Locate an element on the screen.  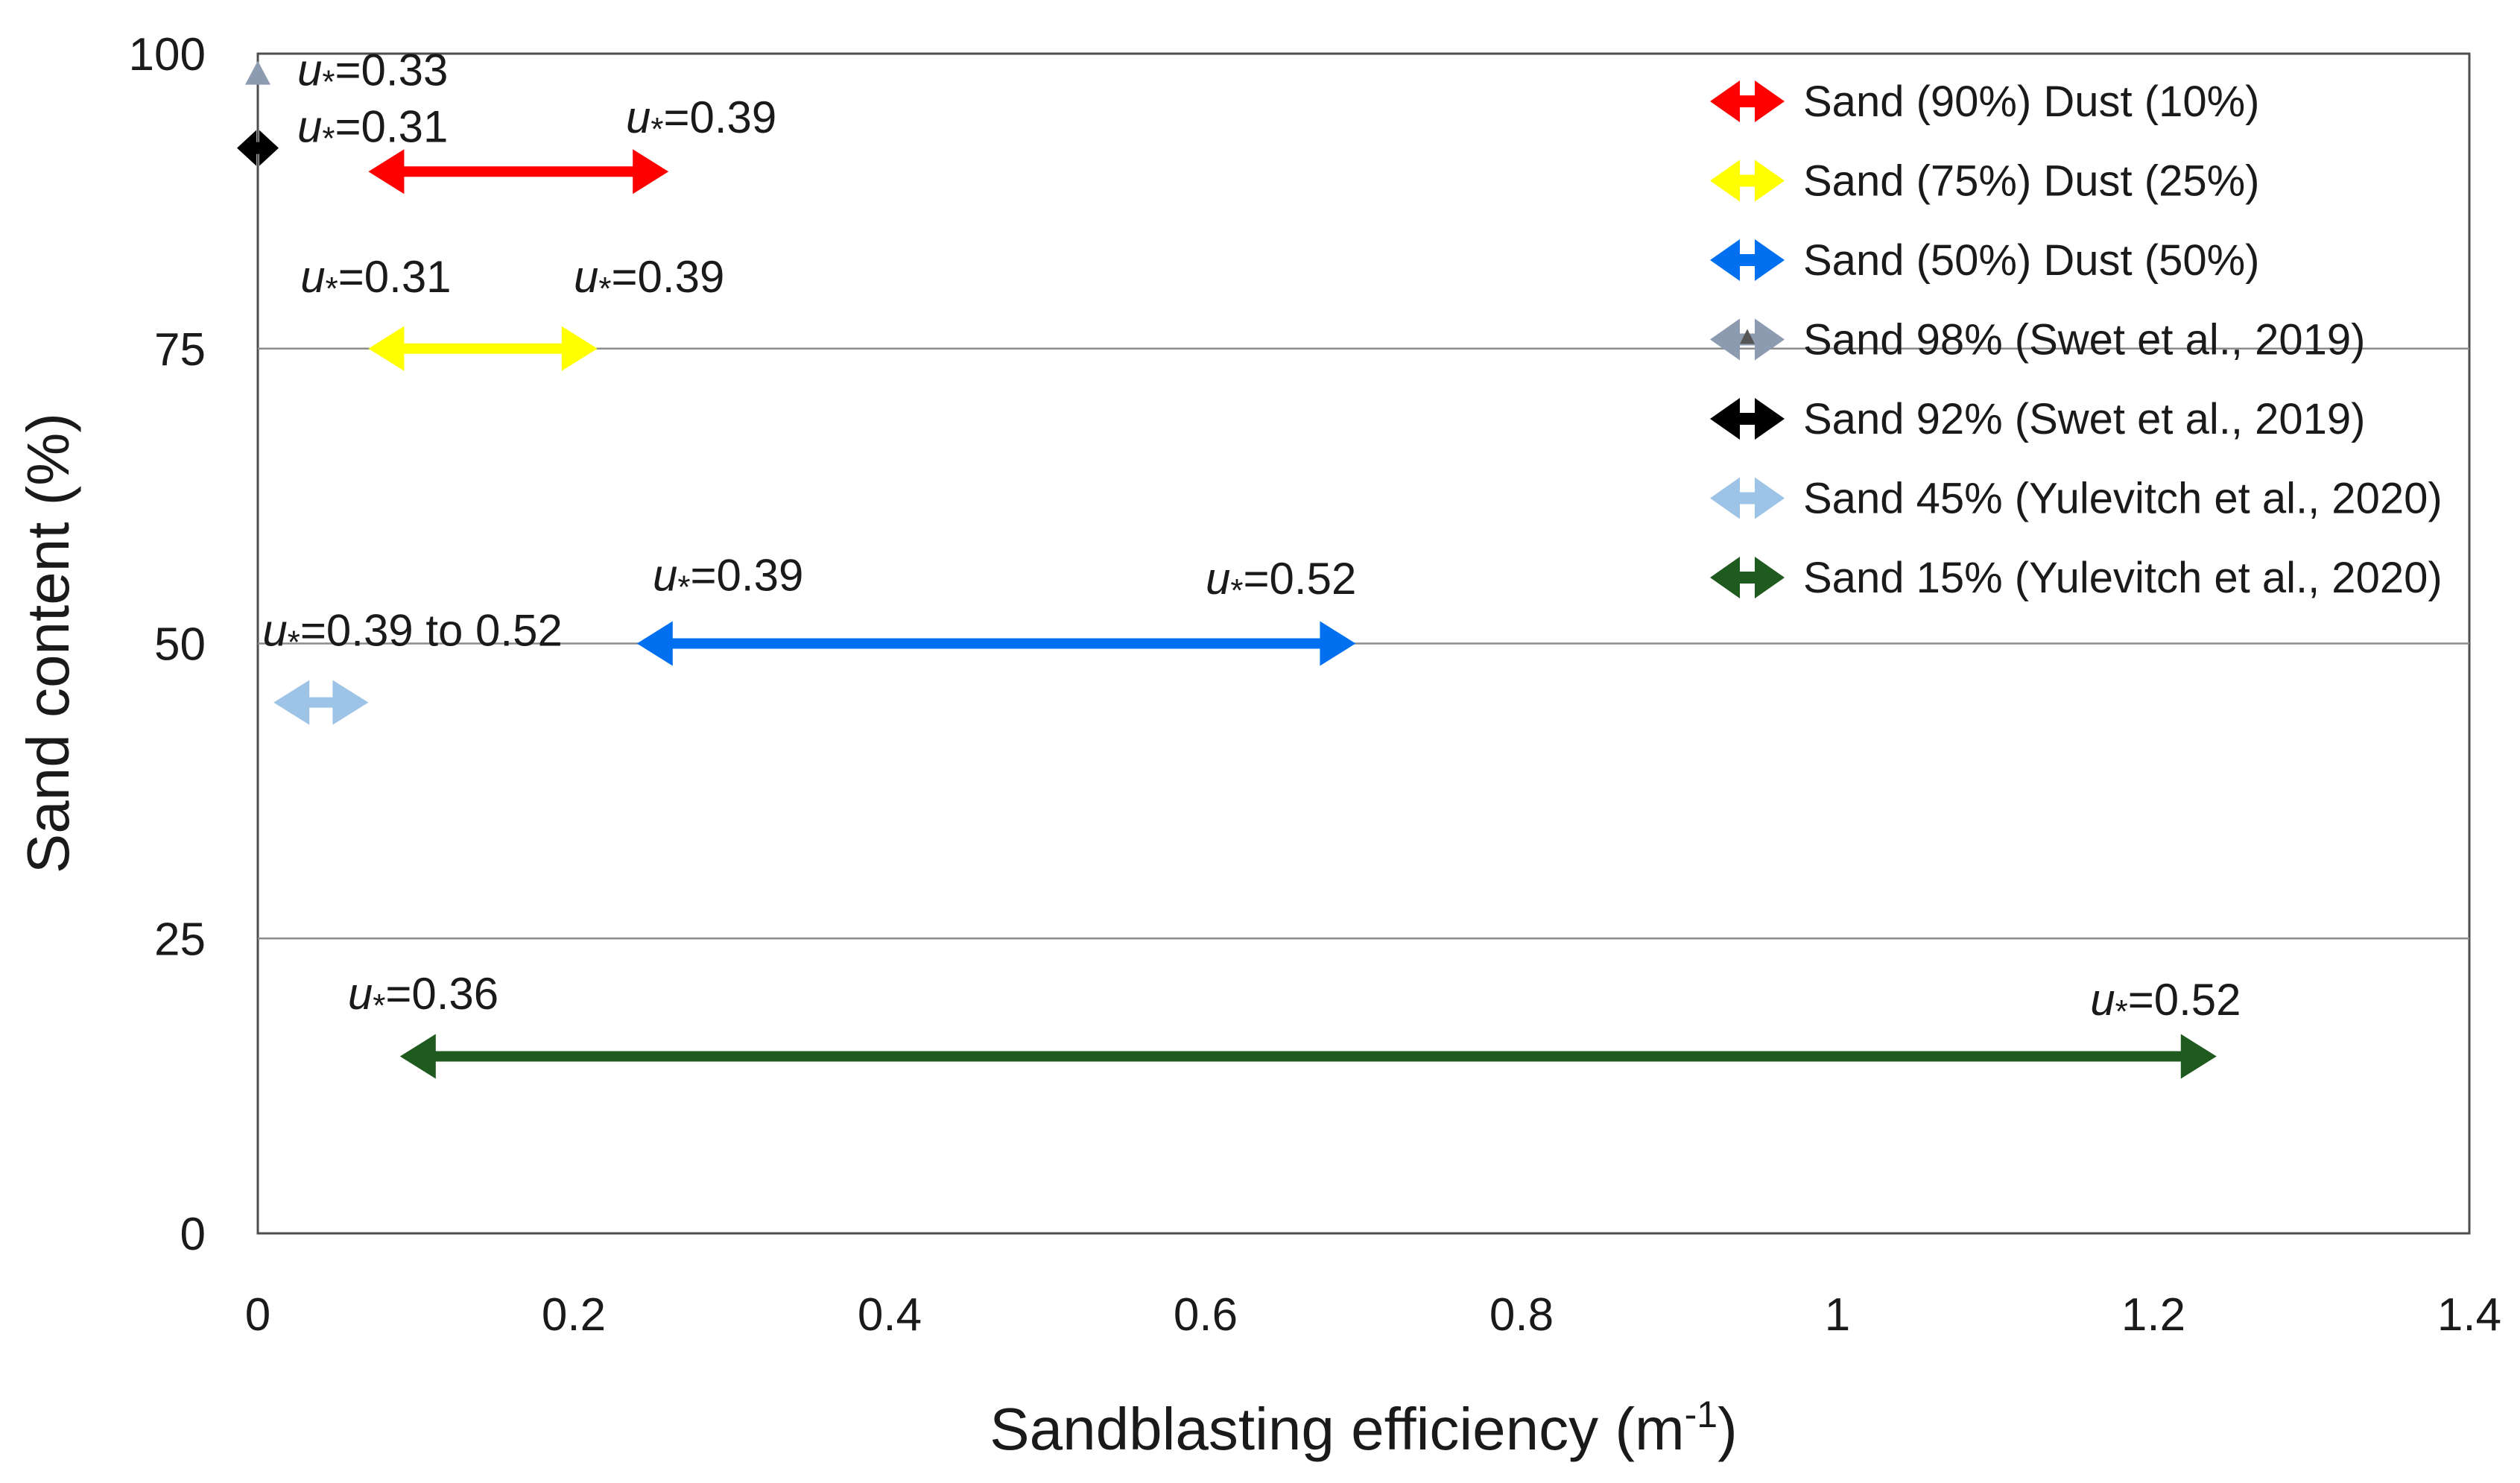
legend-item: Sand 98% (Swet et al., 2019) is located at coordinates (2037, 340).